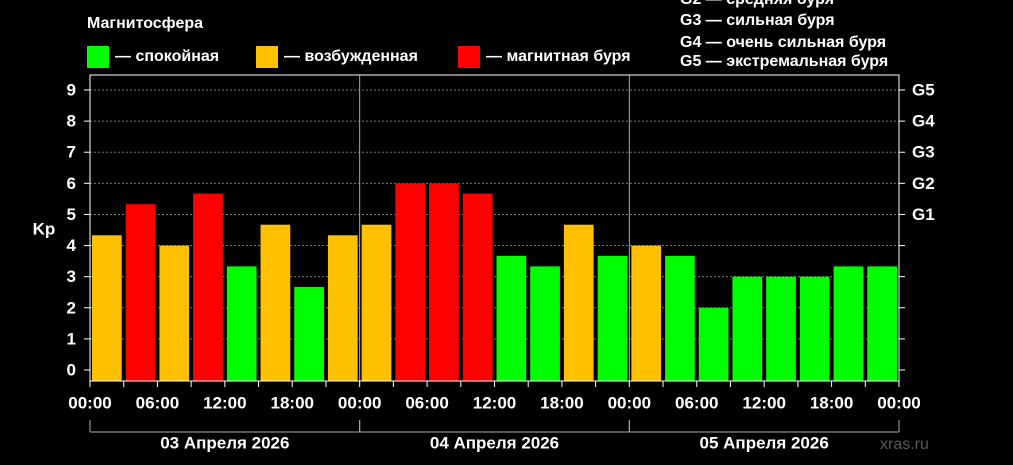 This screenshot has width=1013, height=465. Describe the element at coordinates (44, 228) in the screenshot. I see `y-axis-label: Kp` at that location.